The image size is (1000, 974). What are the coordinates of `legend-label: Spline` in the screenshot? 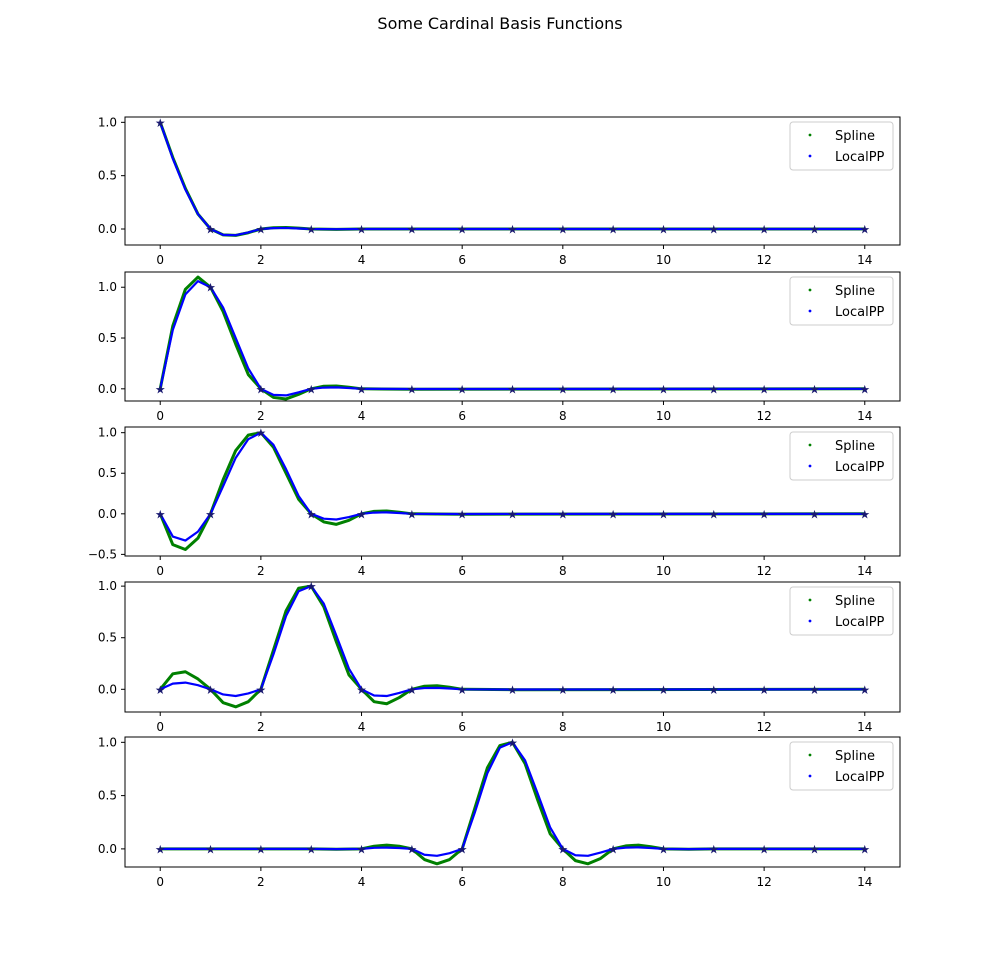 It's located at (855, 136).